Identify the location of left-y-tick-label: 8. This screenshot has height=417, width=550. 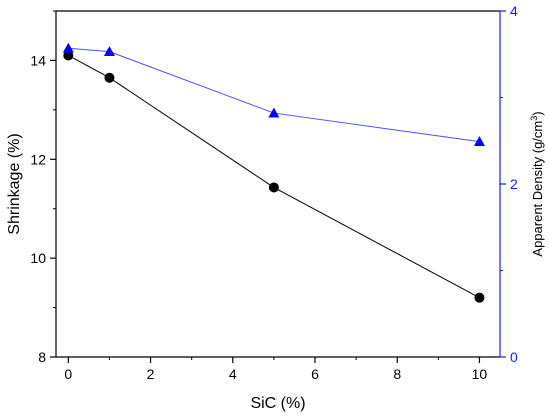
(42, 357).